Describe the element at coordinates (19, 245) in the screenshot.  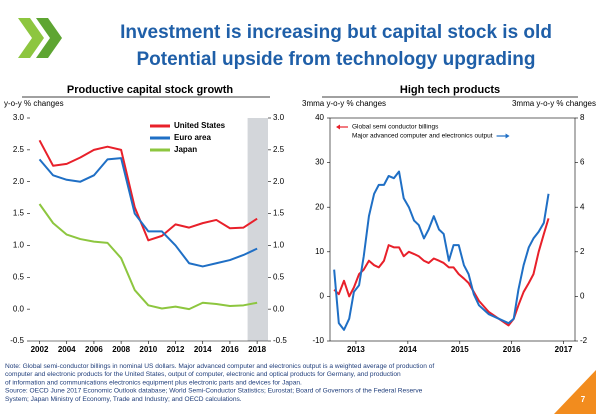
I see `y-tick-label: 1.0` at that location.